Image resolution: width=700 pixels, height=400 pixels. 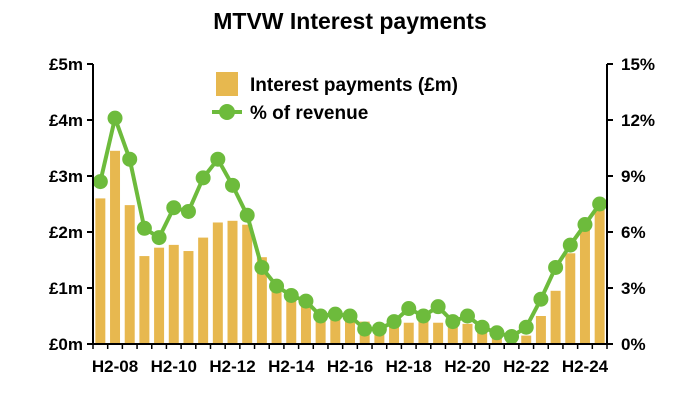 What do you see at coordinates (66, 232) in the screenshot?
I see `left-tick-label: £2m` at bounding box center [66, 232].